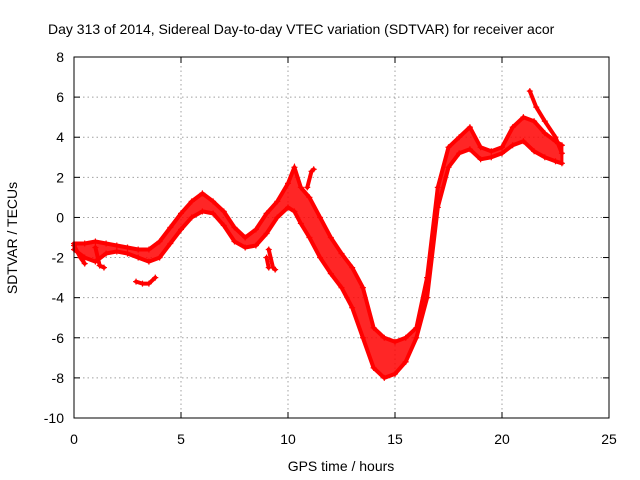 This screenshot has width=640, height=480. I want to click on trace-point-left-start-segment, so click(84, 263).